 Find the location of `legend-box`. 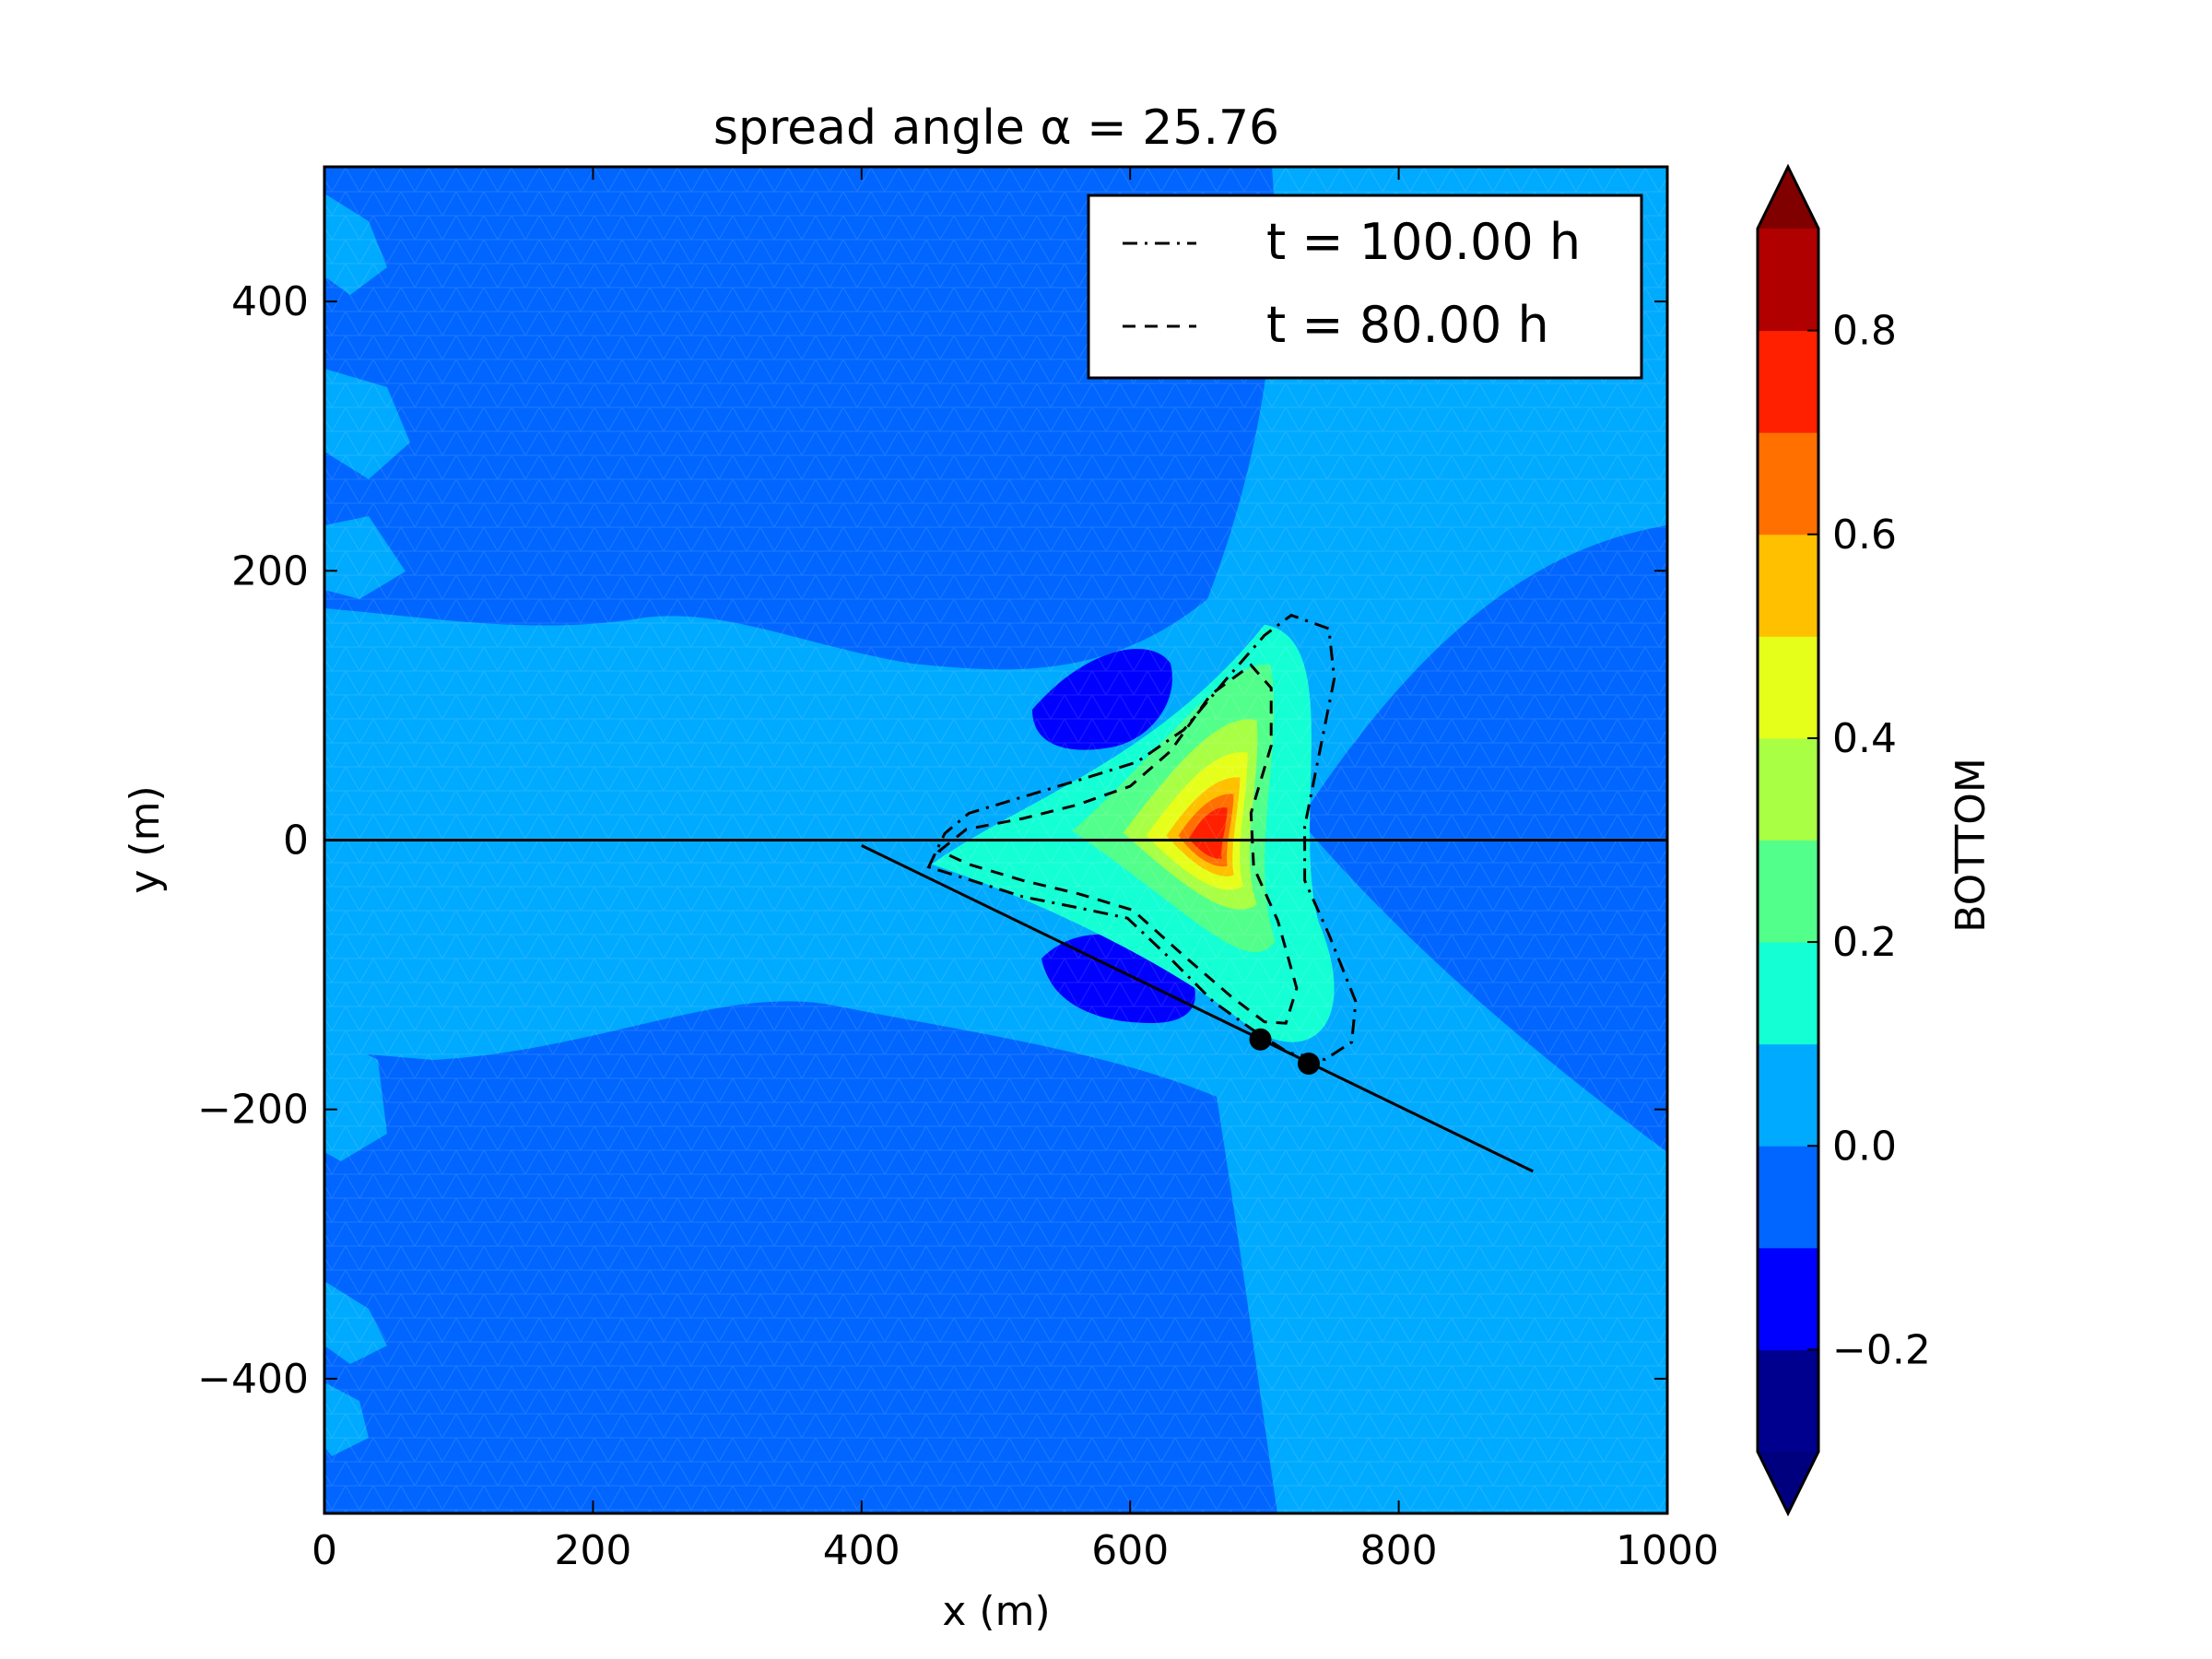

legend-box is located at coordinates (1365, 287).